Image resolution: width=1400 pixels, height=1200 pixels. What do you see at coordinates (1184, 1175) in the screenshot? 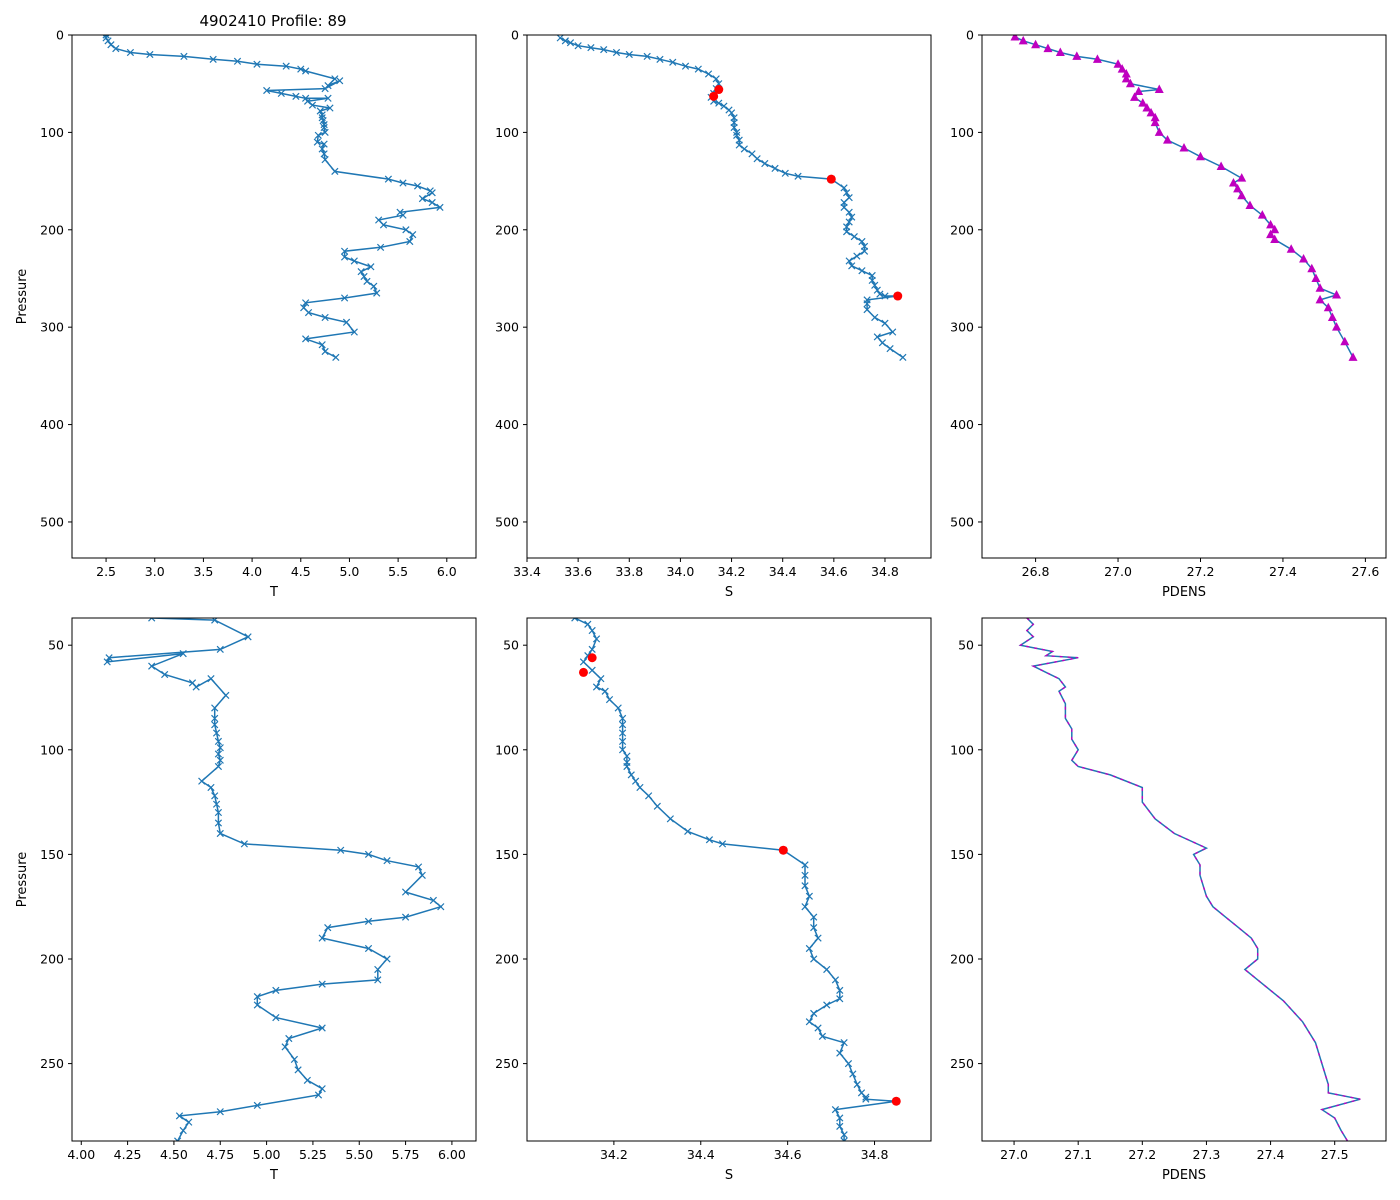
I see `x-axis-label: PDENS` at bounding box center [1184, 1175].